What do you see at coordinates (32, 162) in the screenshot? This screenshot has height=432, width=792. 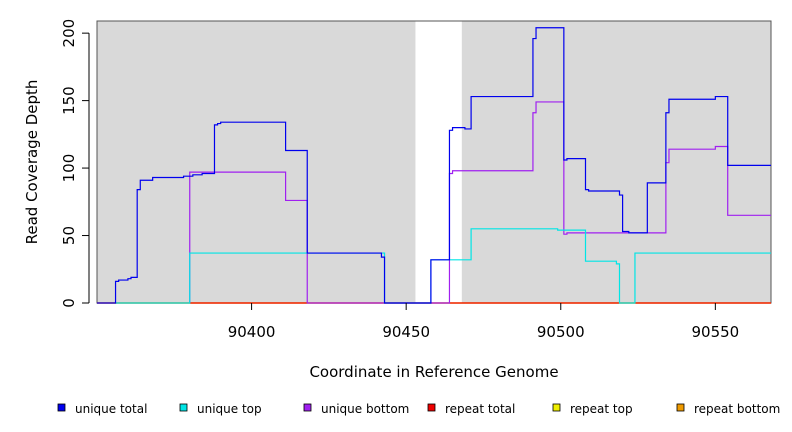 I see `y-axis-label: Read Coverage Depth` at bounding box center [32, 162].